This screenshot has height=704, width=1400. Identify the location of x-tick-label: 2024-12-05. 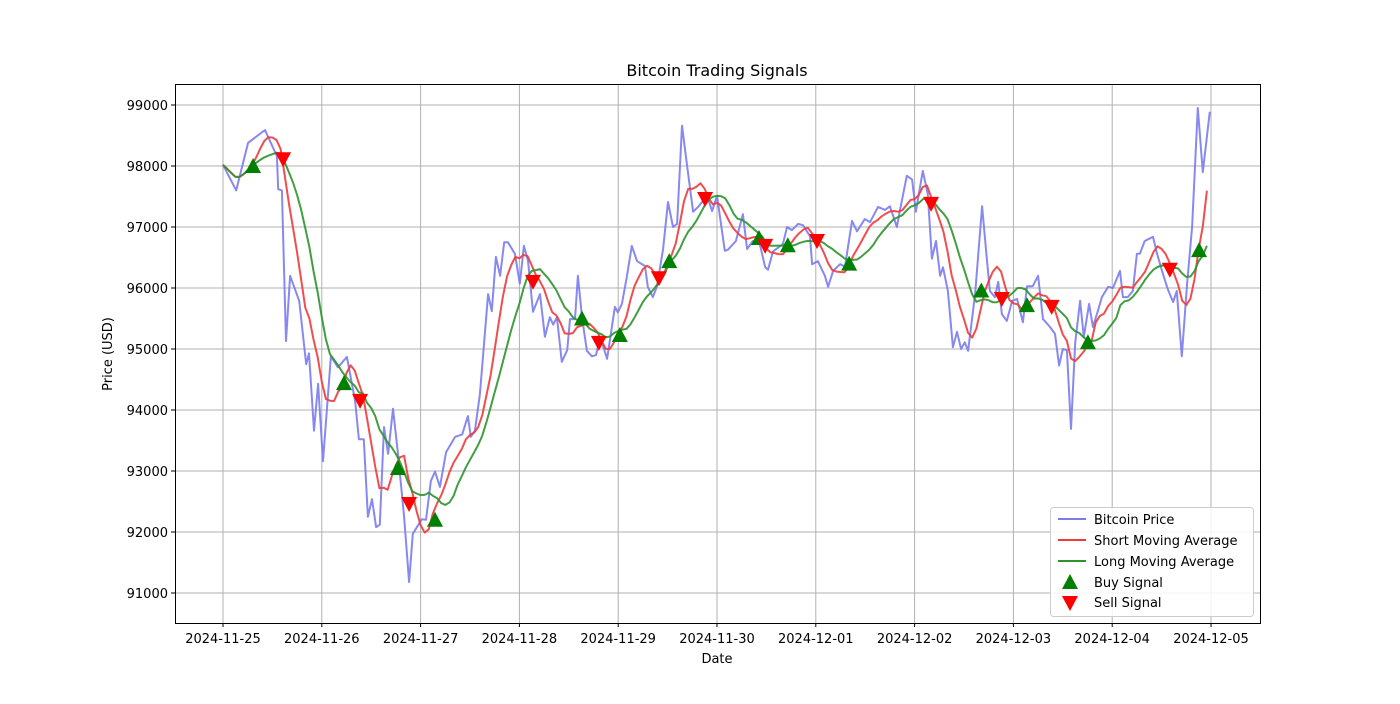
(1211, 639).